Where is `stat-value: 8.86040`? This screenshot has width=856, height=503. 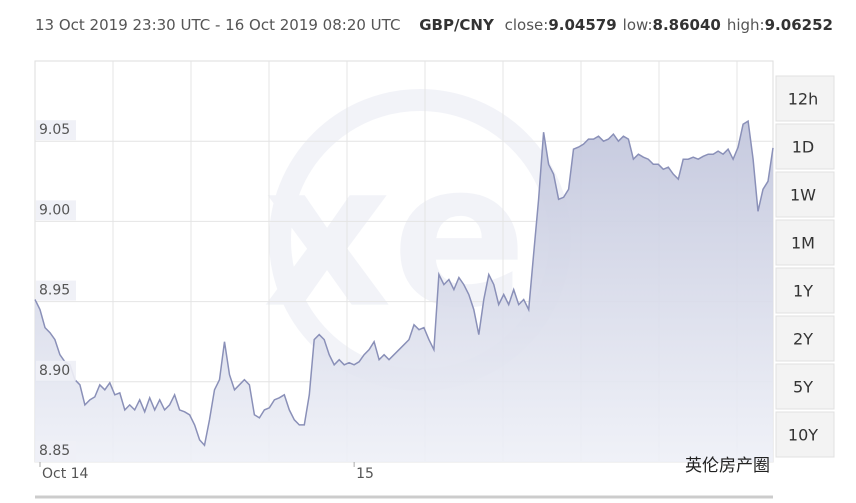 stat-value: 8.86040 is located at coordinates (687, 25).